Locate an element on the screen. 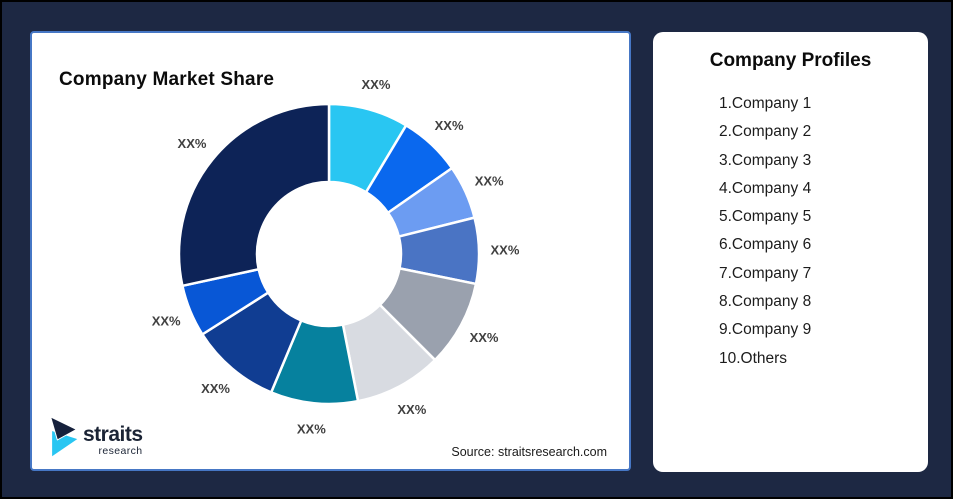 This screenshot has width=953, height=499. profiles-list-item: 8.Company 8 is located at coordinates (765, 302).